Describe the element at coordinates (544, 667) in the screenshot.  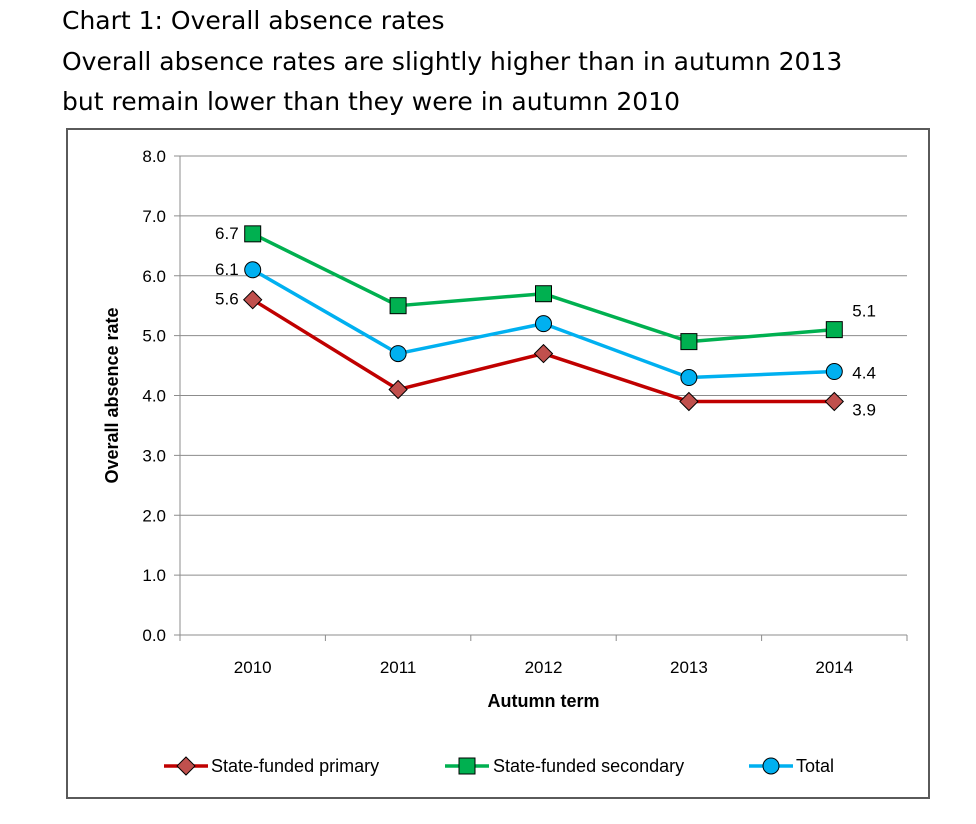
I see `x-tick-label: 2012` at that location.